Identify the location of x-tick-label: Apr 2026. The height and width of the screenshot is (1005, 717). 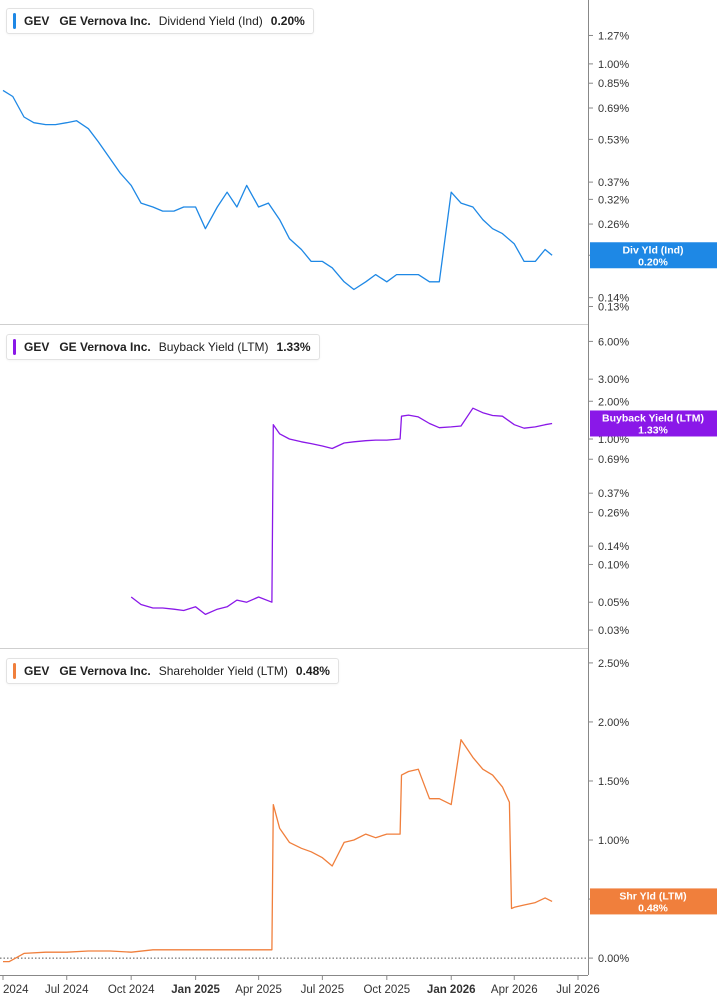
(514, 990).